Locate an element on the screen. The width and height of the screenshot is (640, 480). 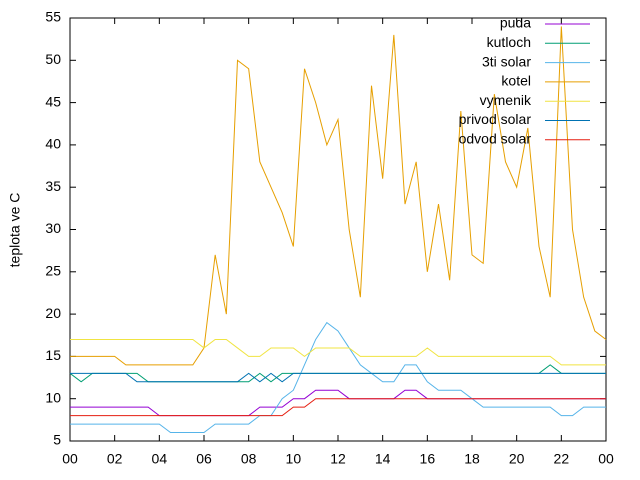
x-tick-label: 14 is located at coordinates (383, 459).